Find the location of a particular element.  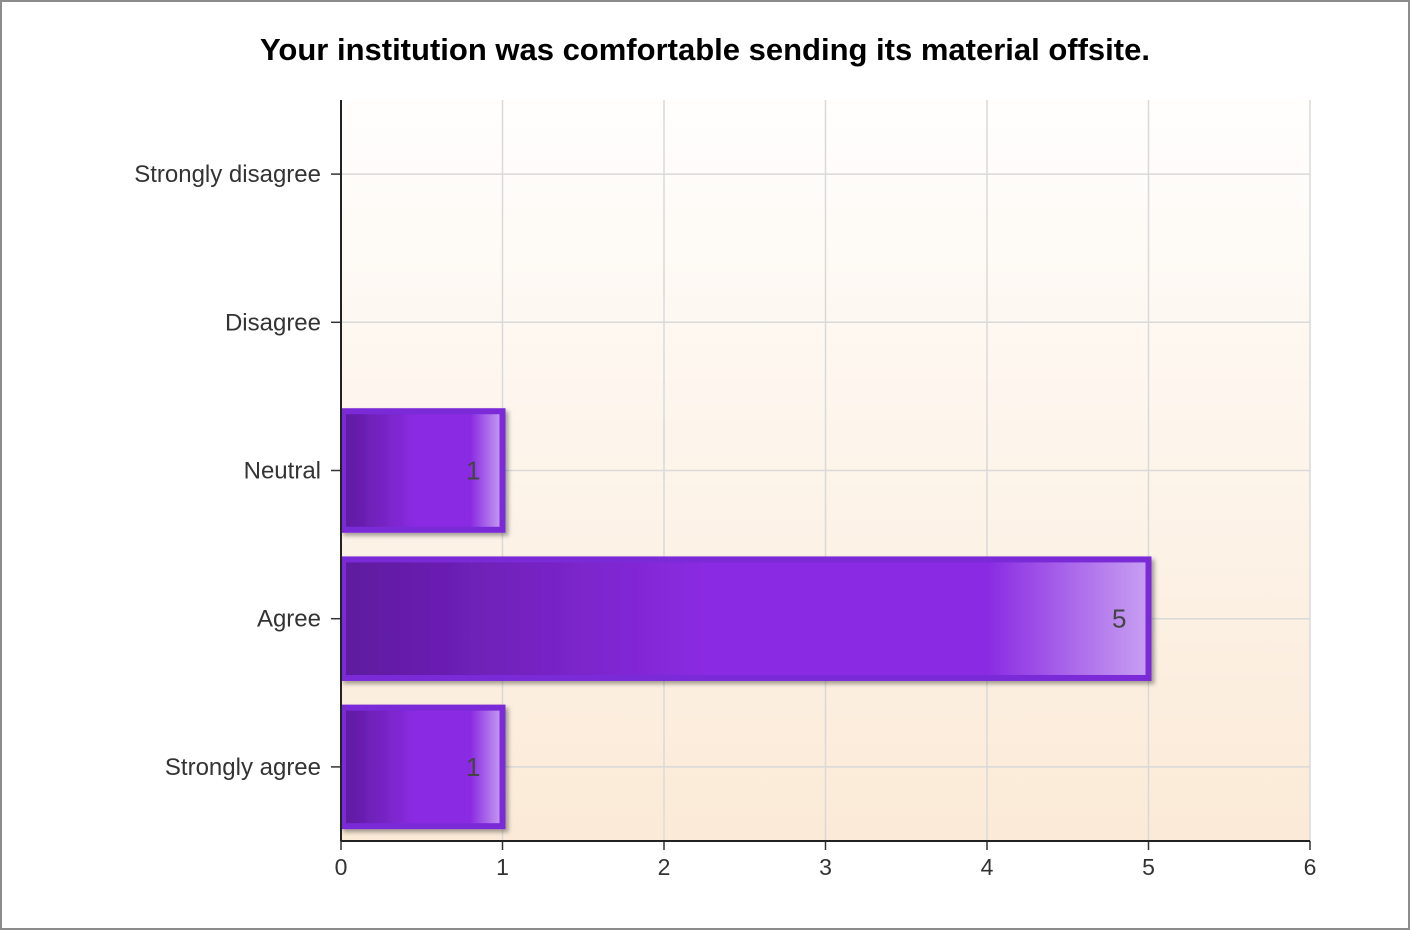

x-tick-label: 1 is located at coordinates (502, 867).